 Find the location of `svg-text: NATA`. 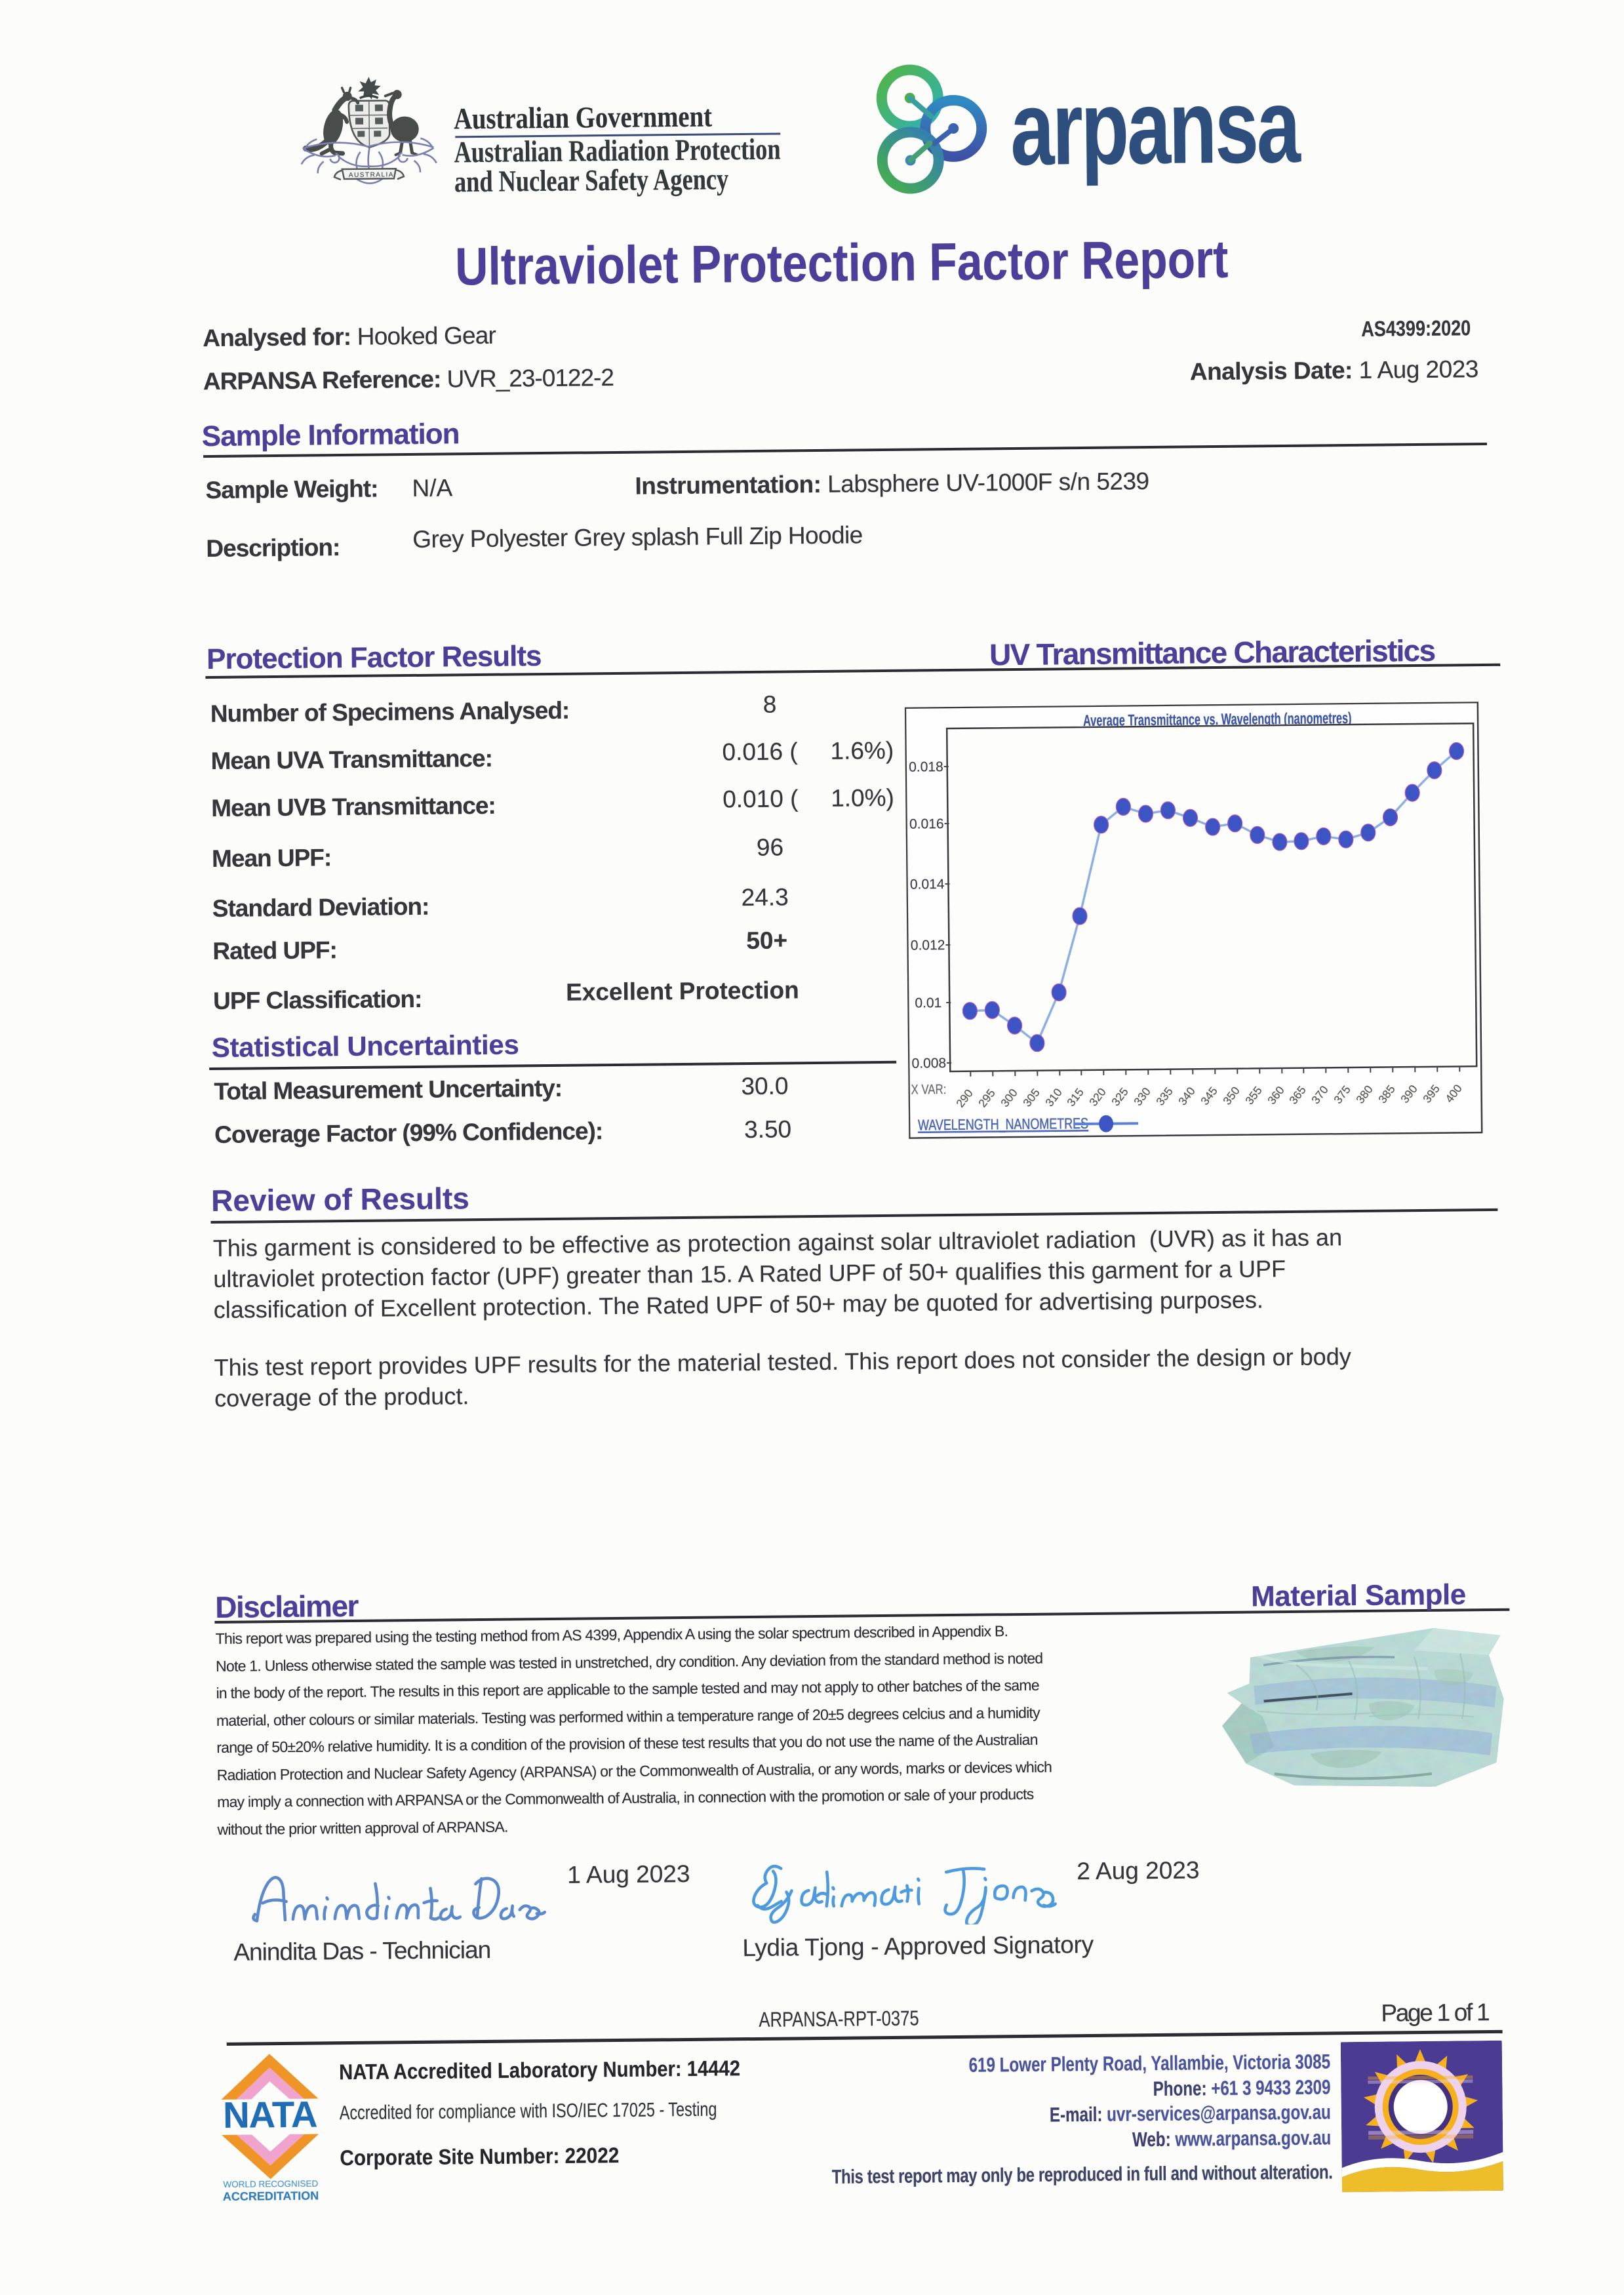

svg-text: NATA is located at coordinates (270, 2115).